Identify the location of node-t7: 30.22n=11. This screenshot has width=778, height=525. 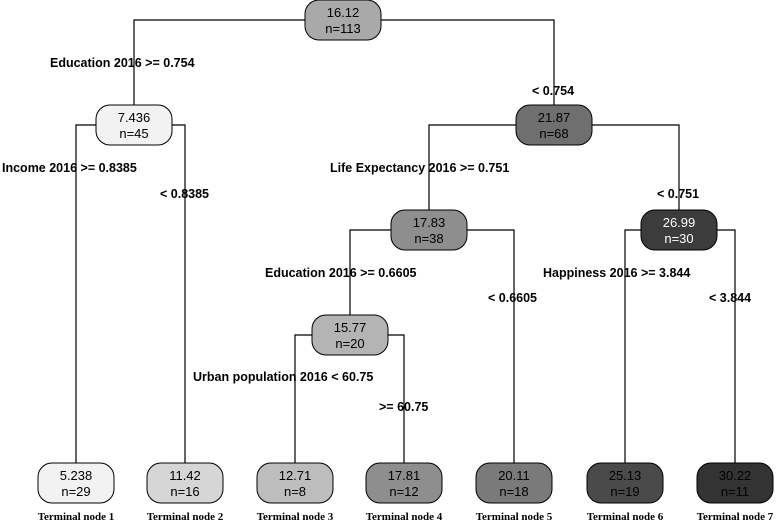
(735, 483).